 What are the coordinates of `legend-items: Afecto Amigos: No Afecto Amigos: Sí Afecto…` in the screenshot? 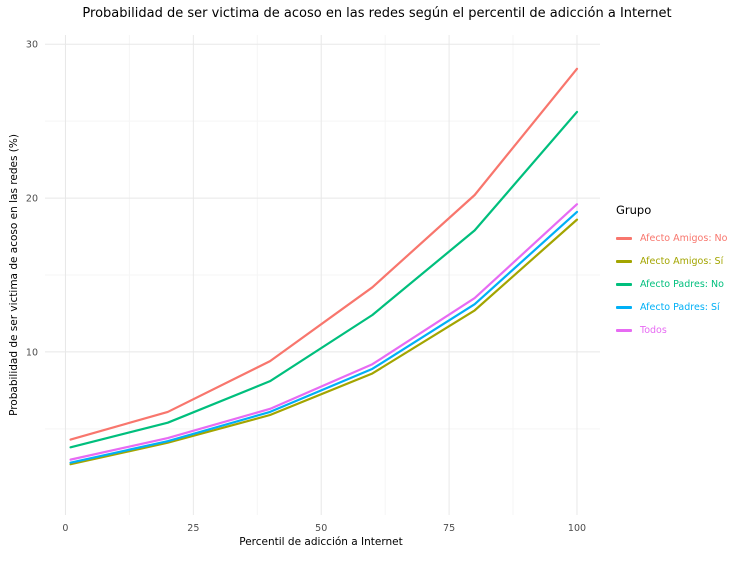 It's located at (671, 284).